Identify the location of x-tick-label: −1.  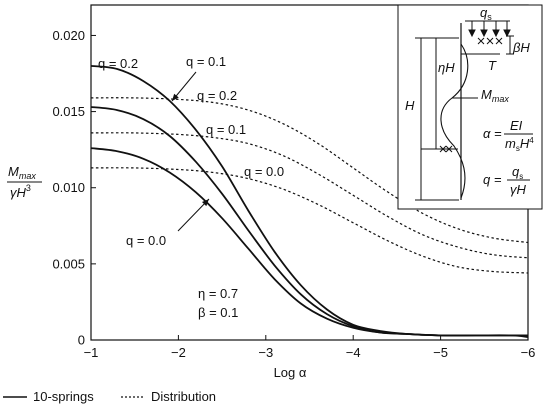
(91, 352).